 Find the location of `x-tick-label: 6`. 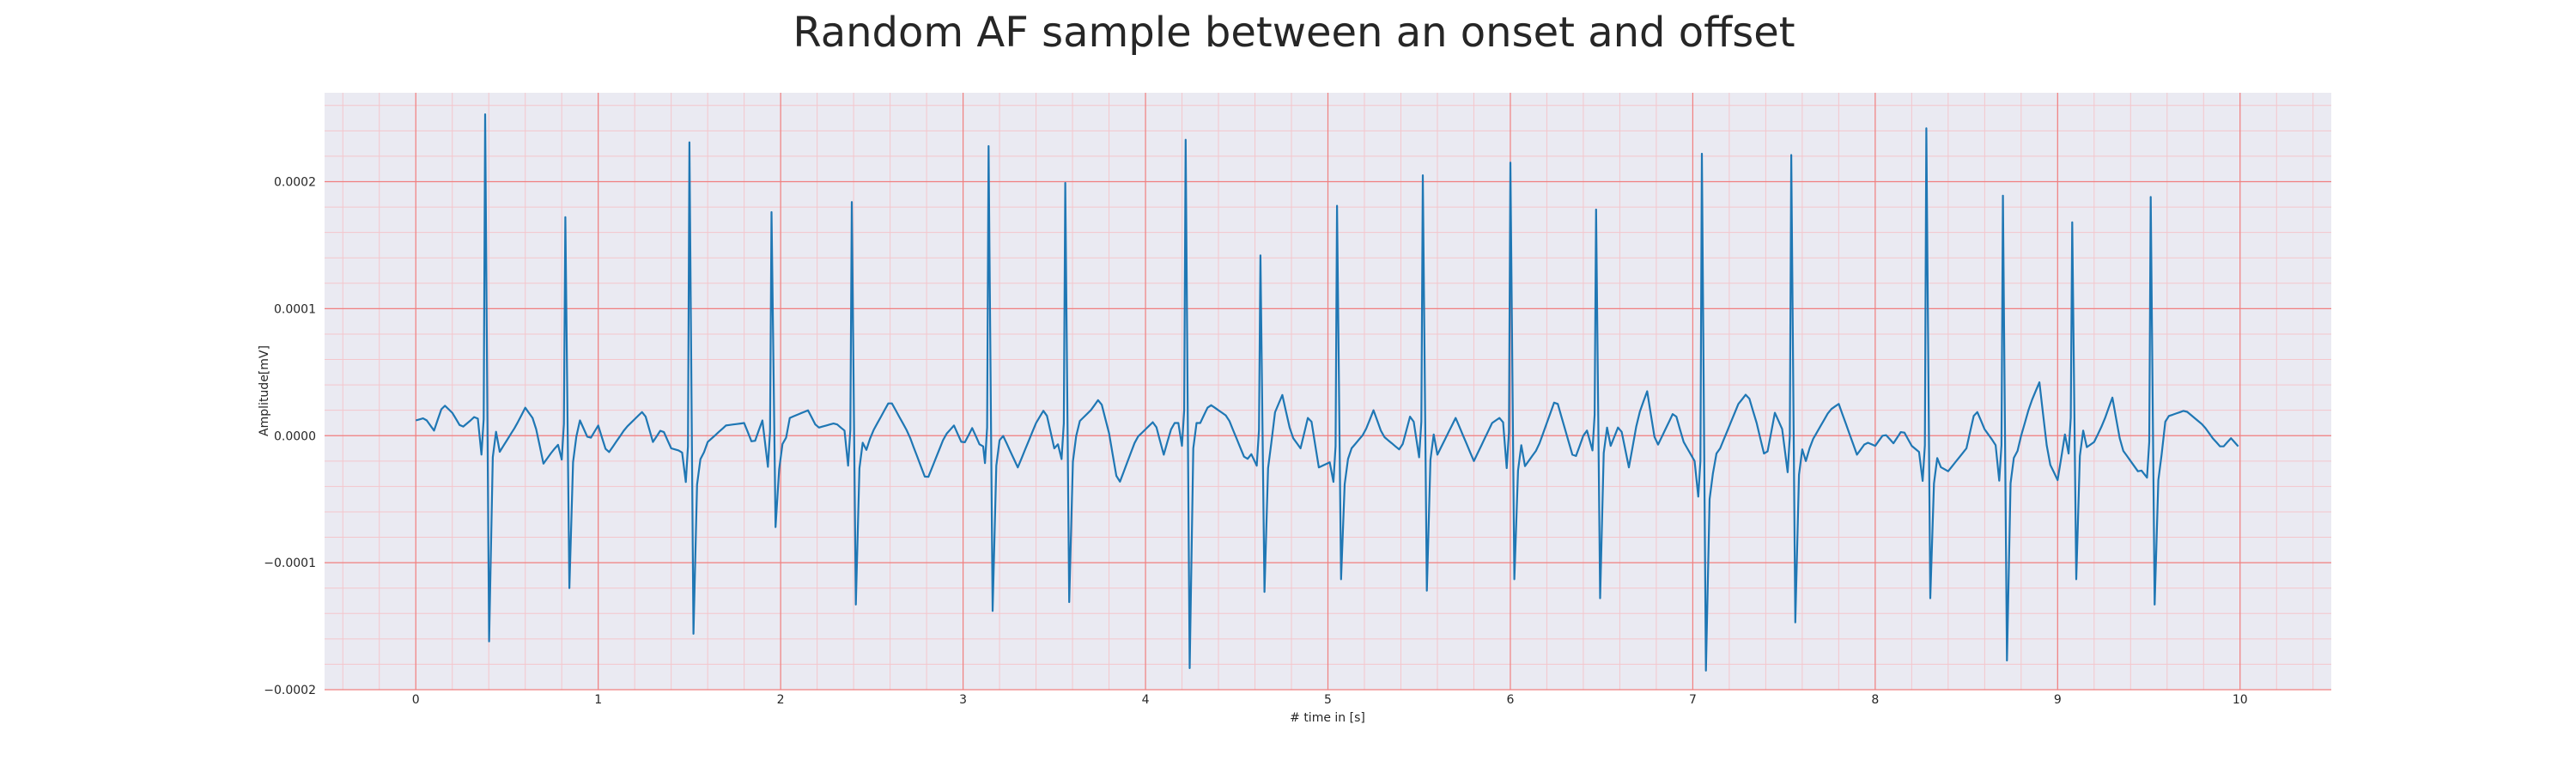

x-tick-label: 6 is located at coordinates (1510, 700).